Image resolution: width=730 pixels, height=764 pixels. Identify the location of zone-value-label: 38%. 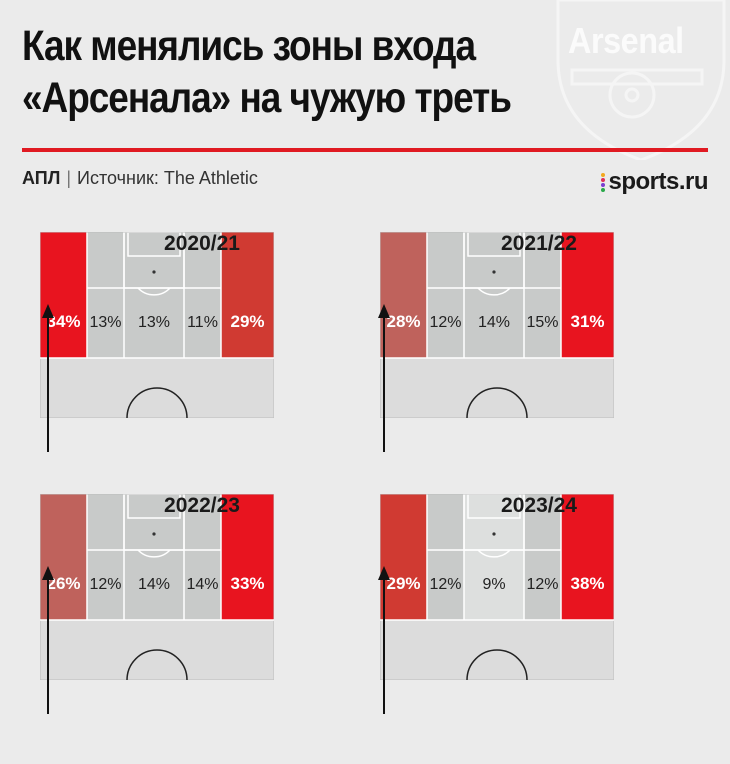
(587, 583).